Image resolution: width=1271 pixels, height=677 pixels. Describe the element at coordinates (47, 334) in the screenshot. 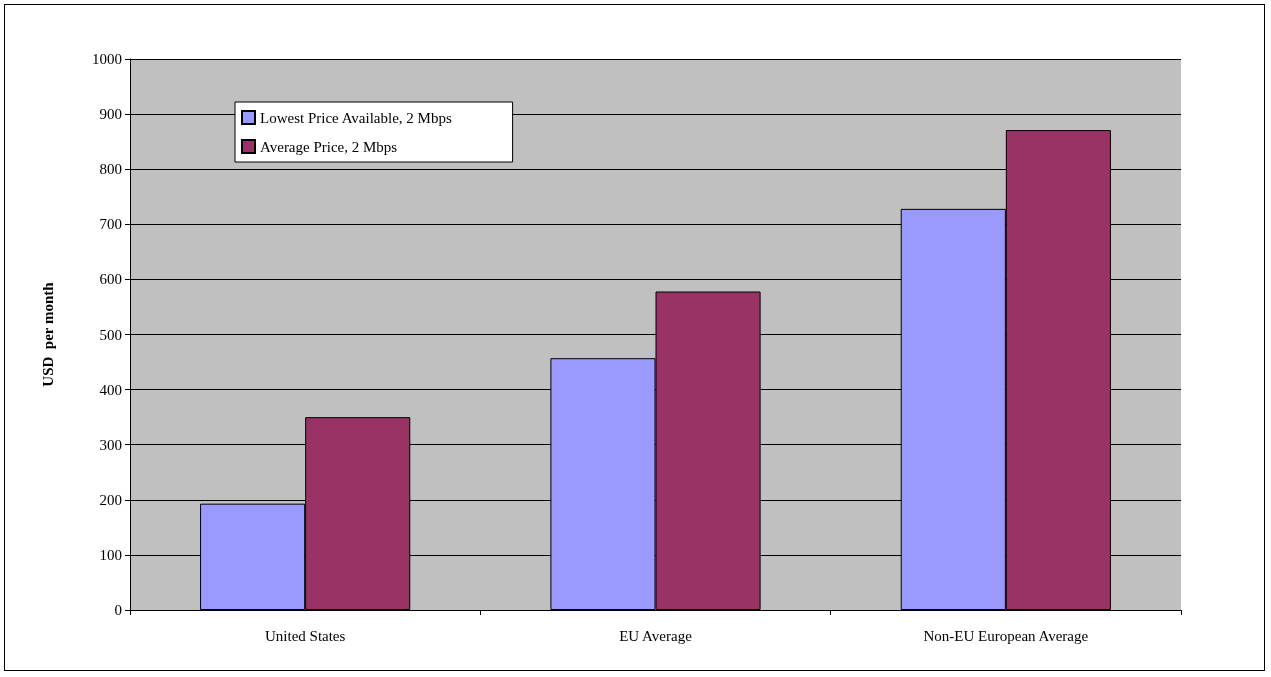

I see `y-axis-title: USD per month` at that location.